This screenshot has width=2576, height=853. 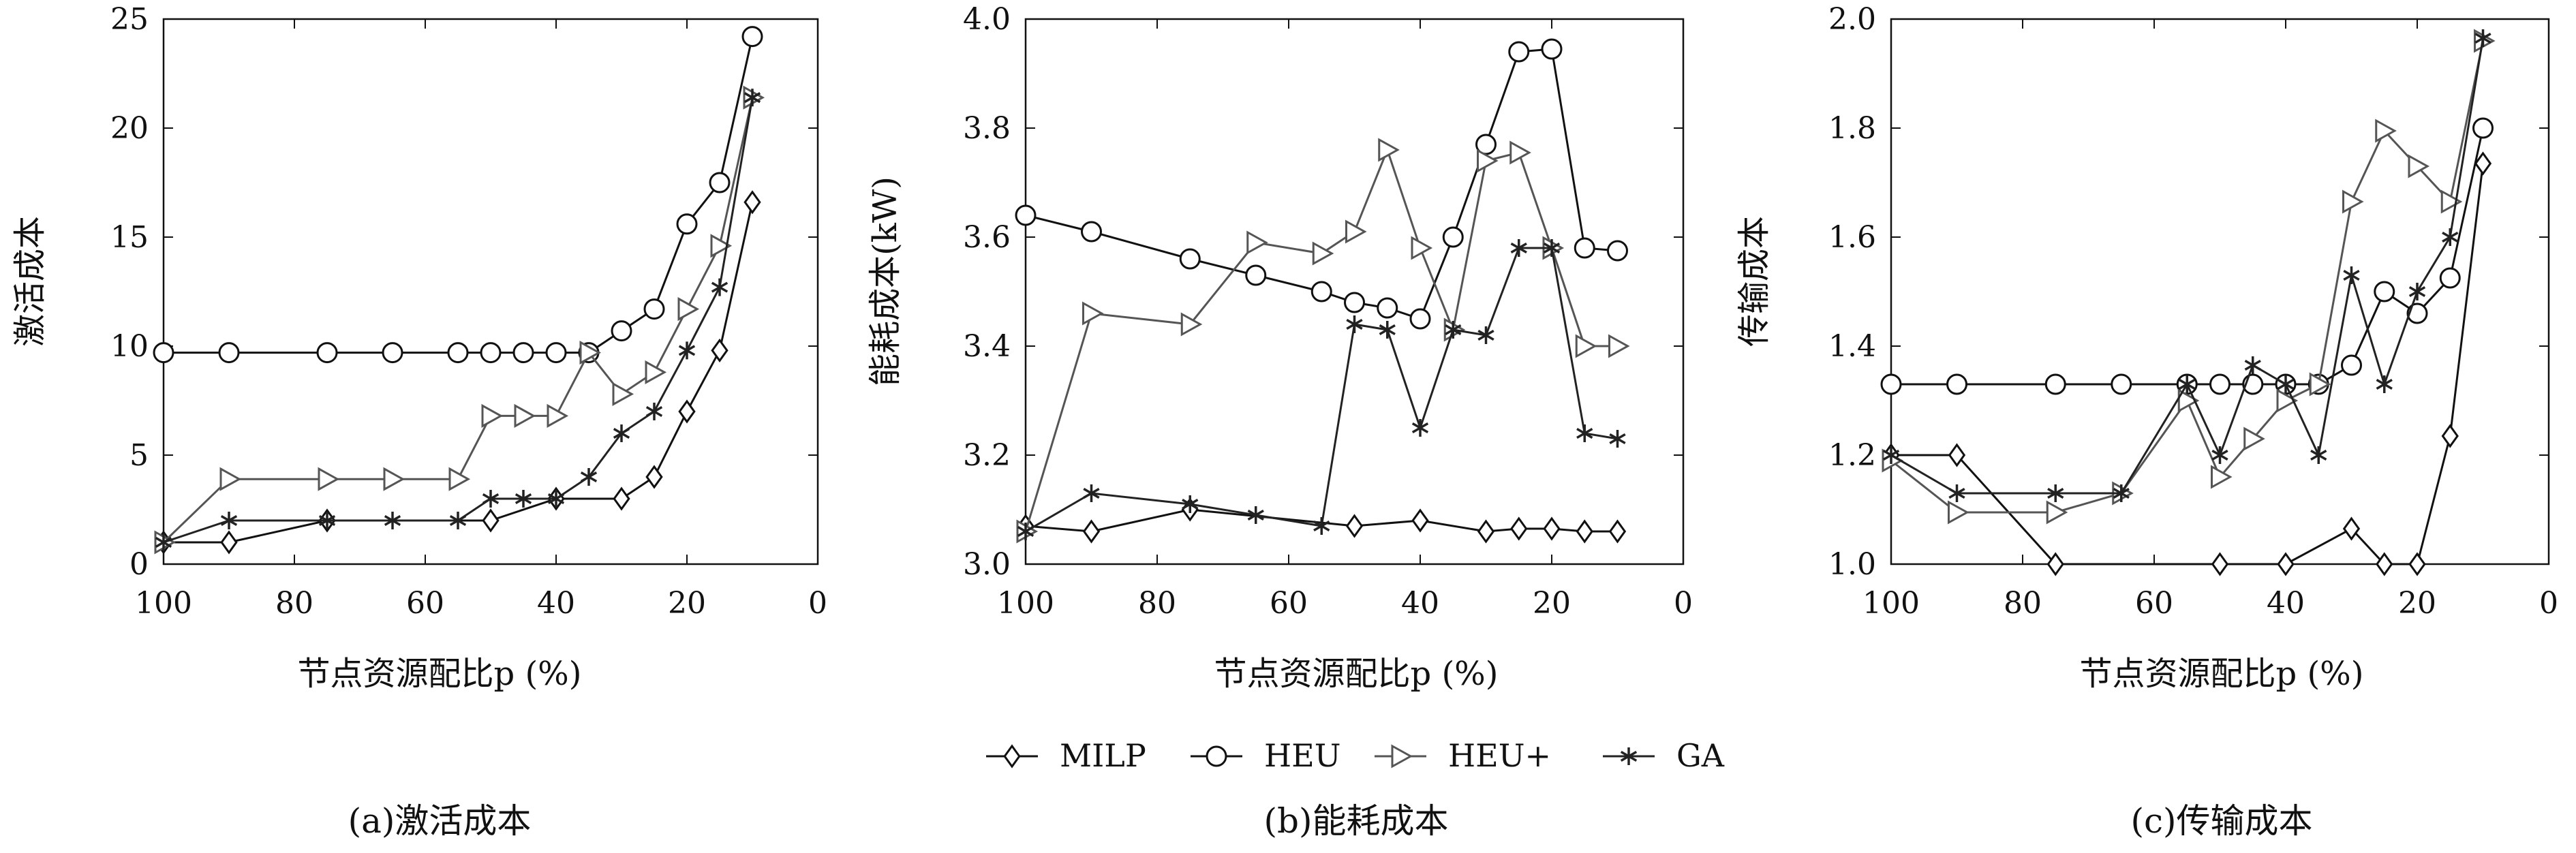 I want to click on y-tick-label: 3.4, so click(x=987, y=347).